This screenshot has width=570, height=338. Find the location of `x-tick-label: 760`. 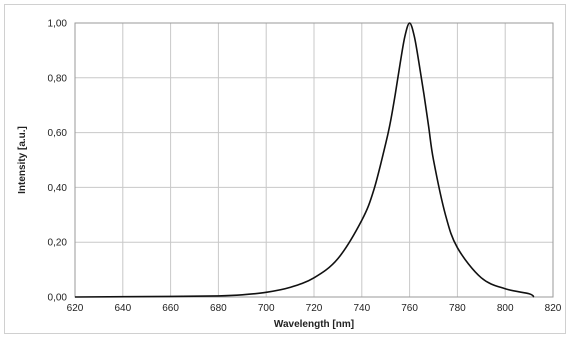

x-tick-label: 760 is located at coordinates (409, 308).